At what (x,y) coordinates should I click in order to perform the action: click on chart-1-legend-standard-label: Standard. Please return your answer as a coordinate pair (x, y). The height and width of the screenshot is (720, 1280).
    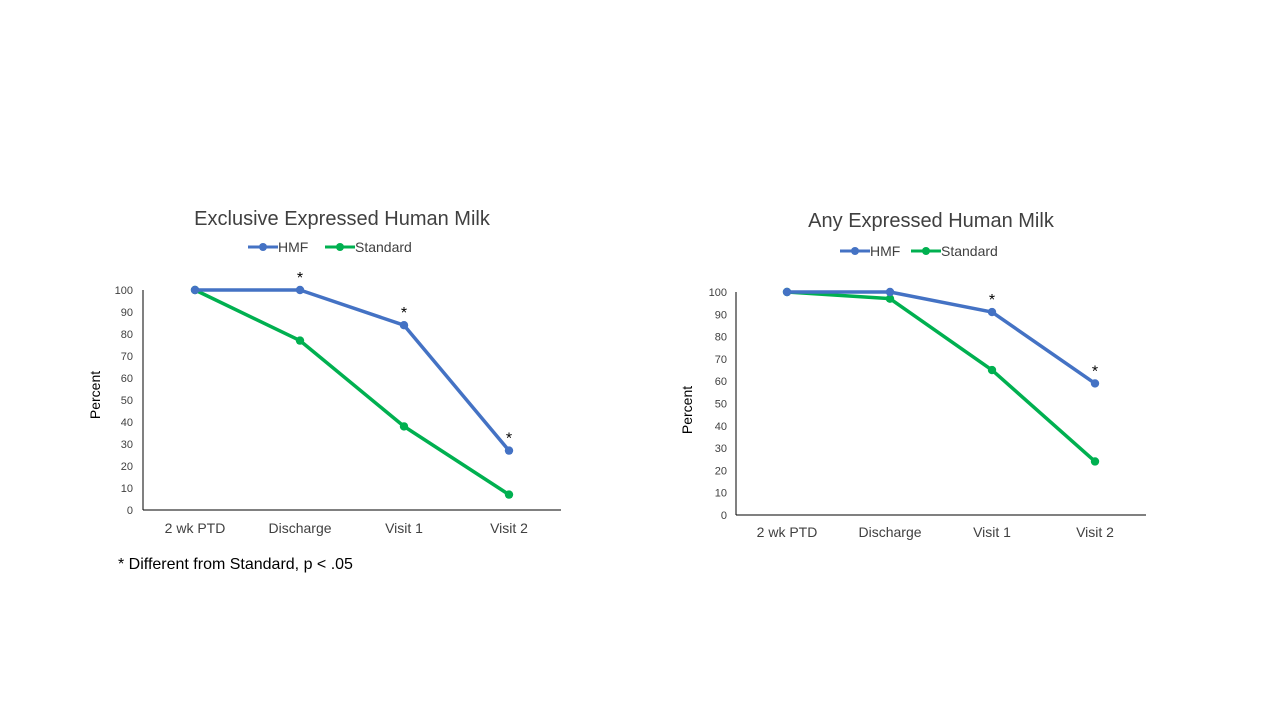
    Looking at the image, I should click on (383, 247).